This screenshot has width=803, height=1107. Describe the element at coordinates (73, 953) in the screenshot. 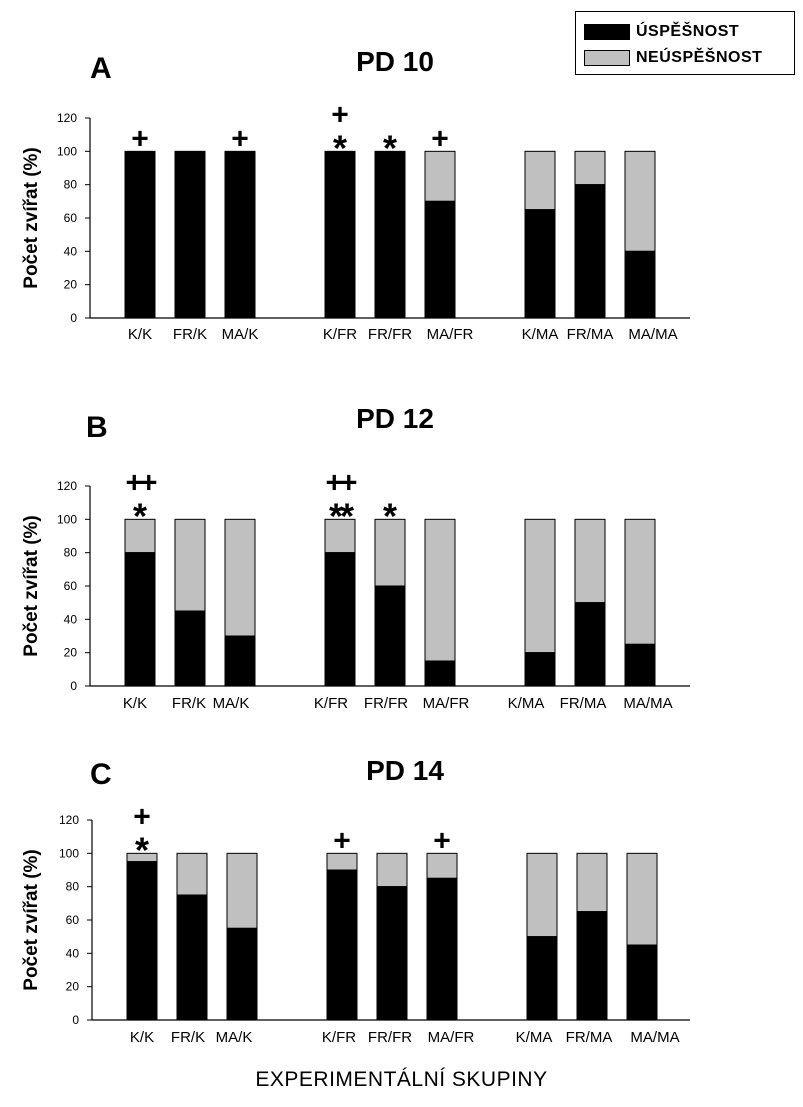

I see `chart3-y-tick-label-40: 40` at that location.